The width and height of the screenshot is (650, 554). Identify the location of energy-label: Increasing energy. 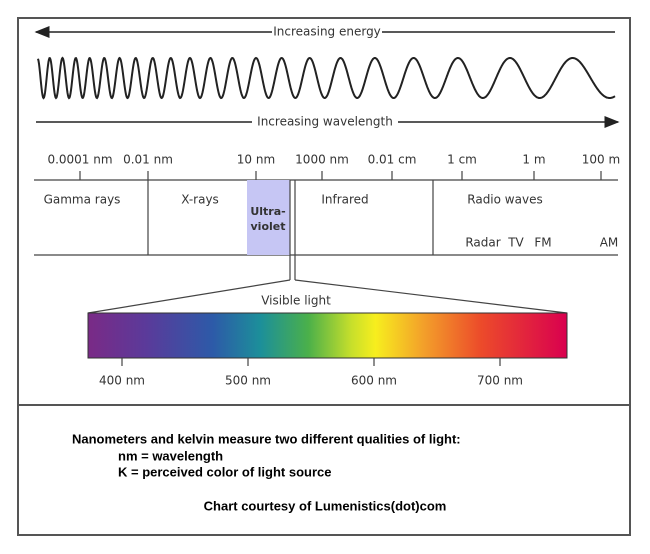
(327, 32).